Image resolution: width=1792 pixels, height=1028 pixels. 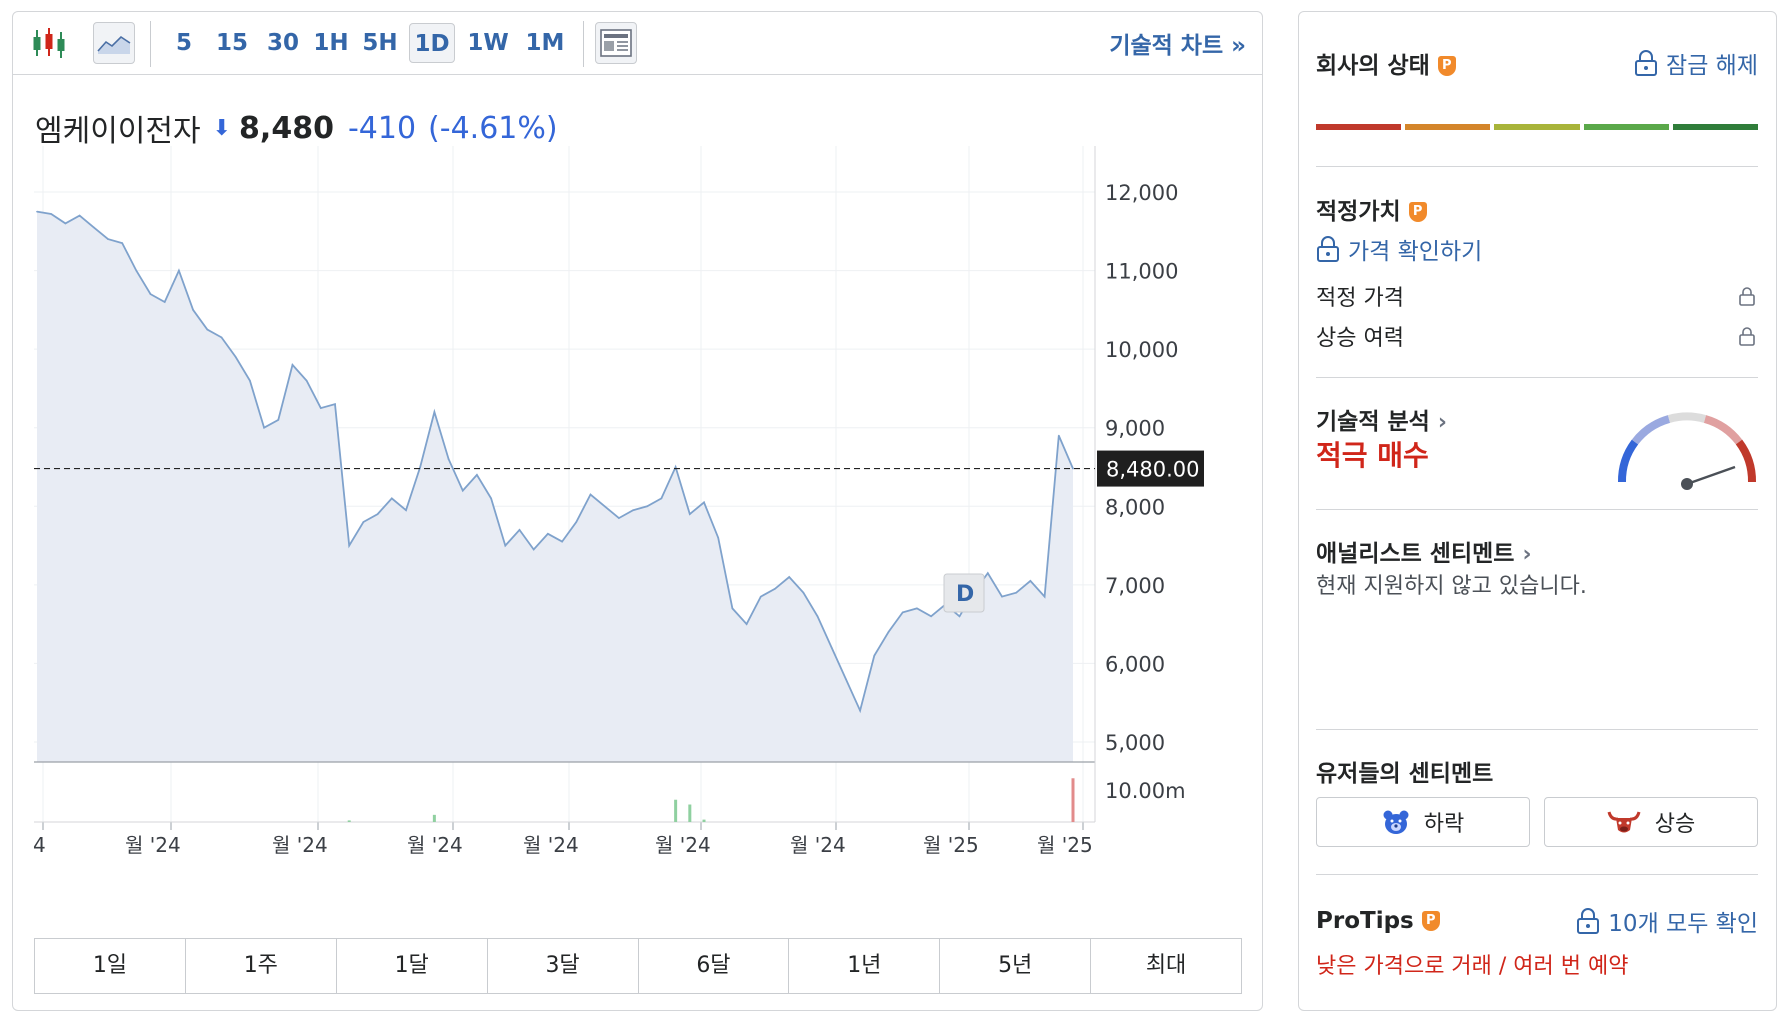 What do you see at coordinates (1712, 66) in the screenshot?
I see `unlock-label: 잠금 해제` at bounding box center [1712, 66].